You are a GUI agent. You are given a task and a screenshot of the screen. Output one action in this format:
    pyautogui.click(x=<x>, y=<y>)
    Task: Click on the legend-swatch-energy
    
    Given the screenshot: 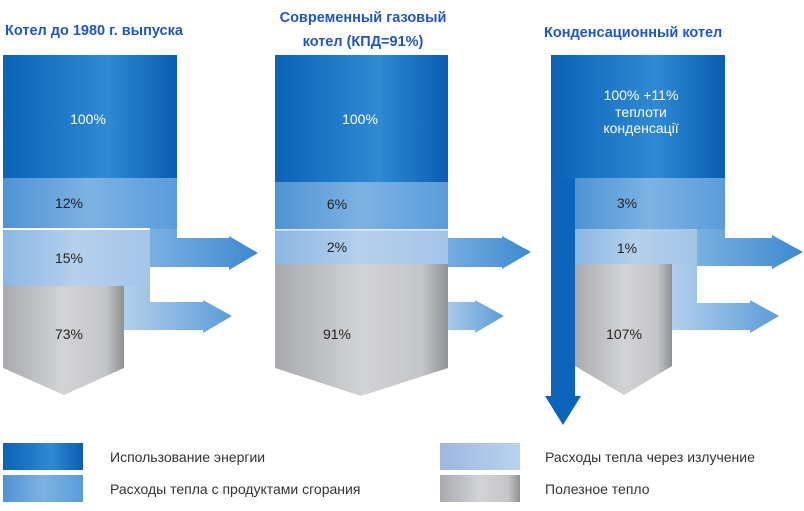 What is the action you would take?
    pyautogui.click(x=43, y=456)
    